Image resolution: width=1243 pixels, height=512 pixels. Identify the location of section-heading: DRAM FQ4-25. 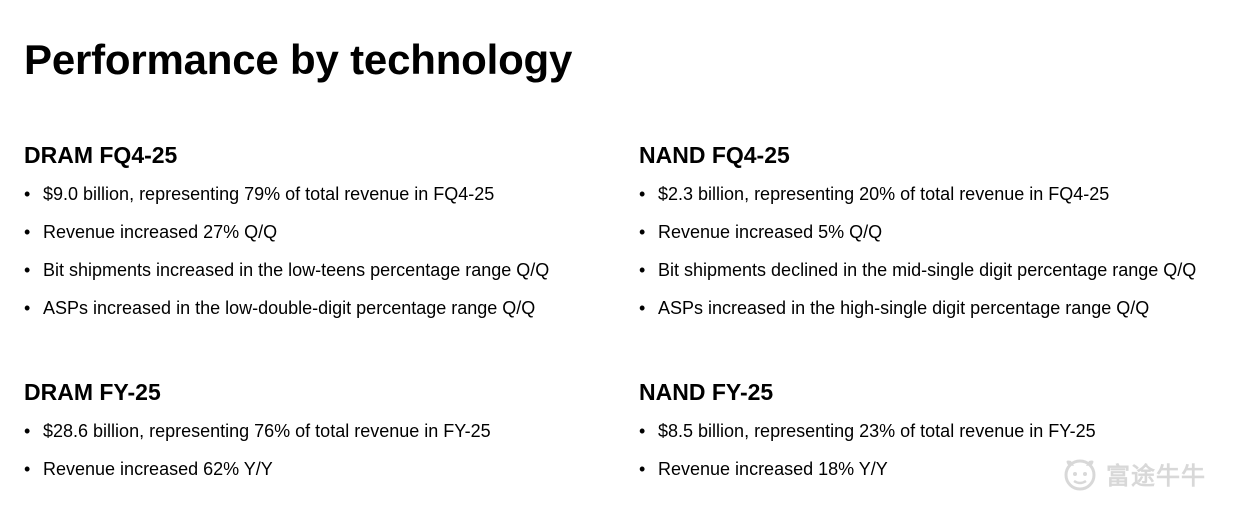
(101, 155).